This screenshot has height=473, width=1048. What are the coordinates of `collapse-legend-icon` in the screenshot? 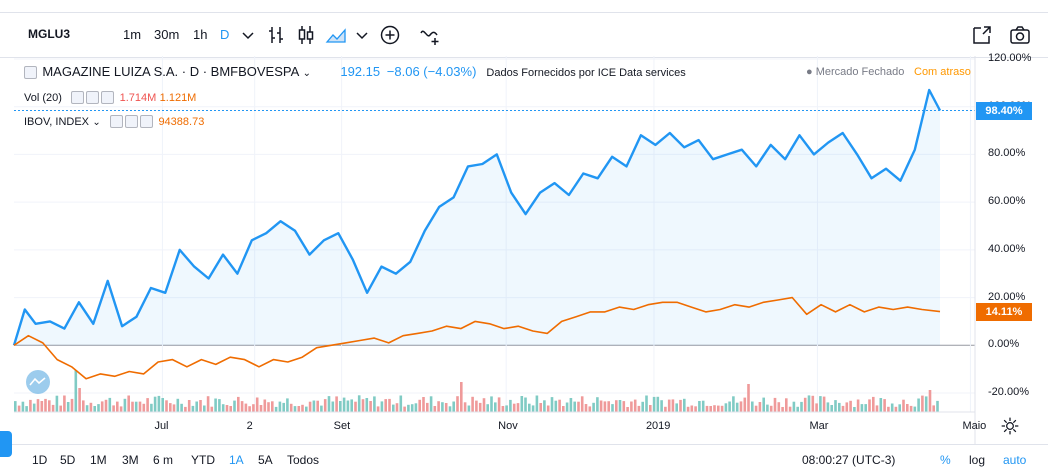 It's located at (30, 73).